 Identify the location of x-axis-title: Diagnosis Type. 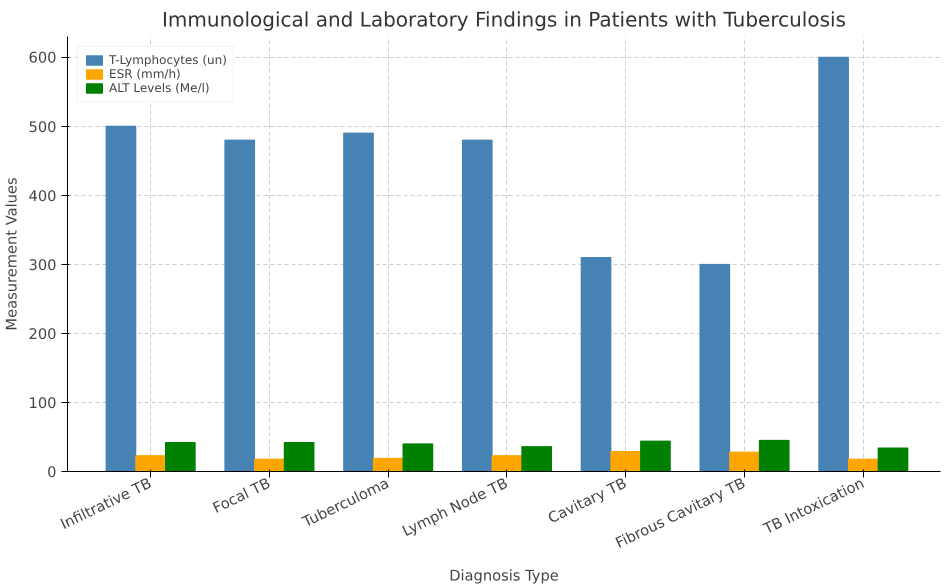
(504, 576).